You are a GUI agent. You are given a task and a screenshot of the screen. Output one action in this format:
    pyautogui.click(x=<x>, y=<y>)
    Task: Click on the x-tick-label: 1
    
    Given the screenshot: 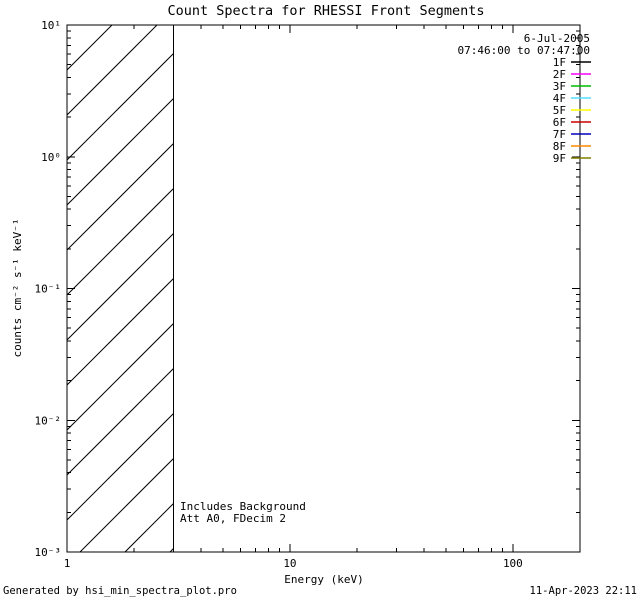 What is the action you would take?
    pyautogui.click(x=67, y=563)
    